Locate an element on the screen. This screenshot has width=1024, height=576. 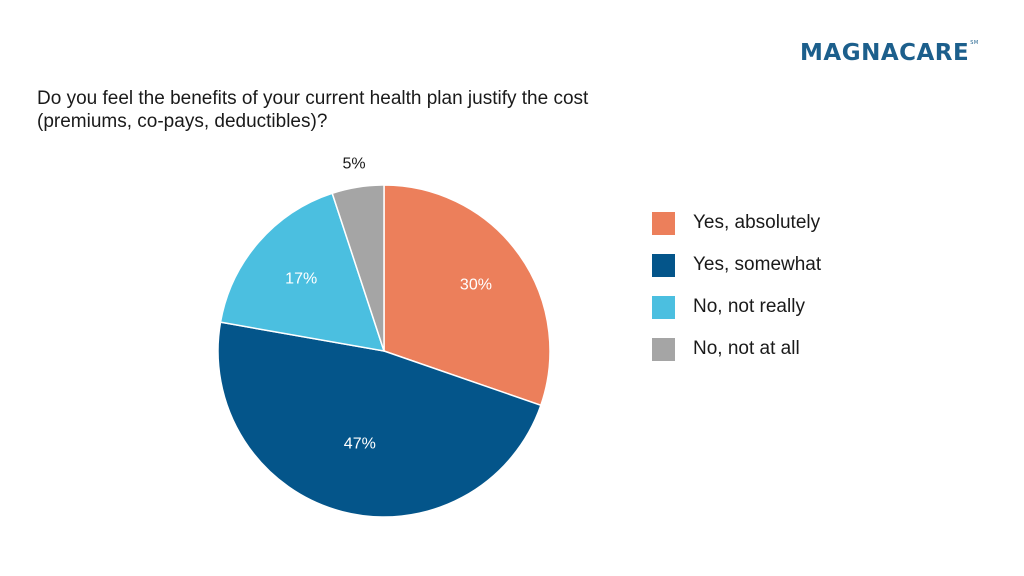
pie-slice-yes-absolutely is located at coordinates (467, 295).